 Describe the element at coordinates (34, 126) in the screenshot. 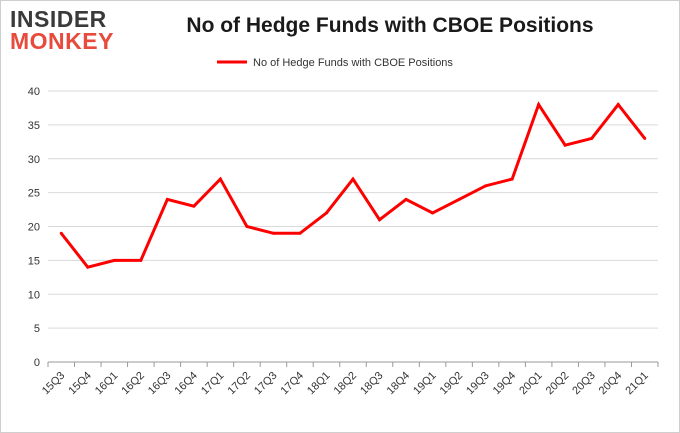

I see `y-tick-label-35: 35` at that location.